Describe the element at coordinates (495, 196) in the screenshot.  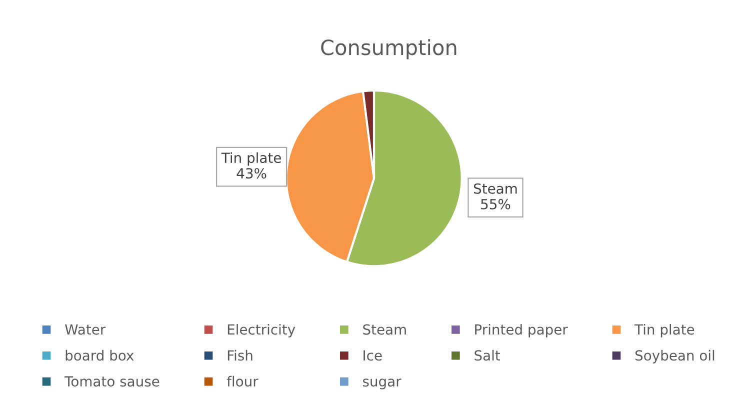
I see `data-label: Steam 55%` at that location.